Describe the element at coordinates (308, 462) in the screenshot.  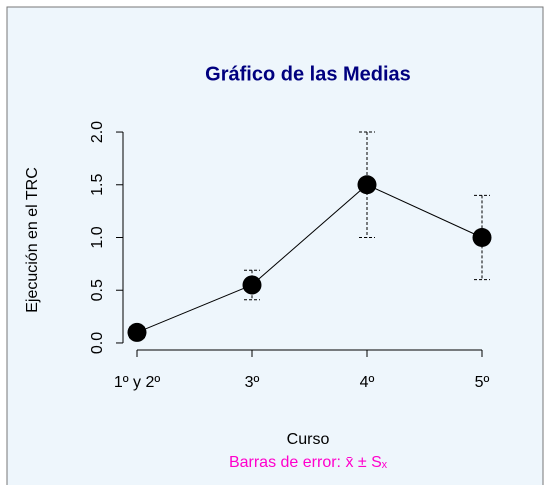
I see `subtitle: Barras de error: x̄ ± Sₓ` at that location.